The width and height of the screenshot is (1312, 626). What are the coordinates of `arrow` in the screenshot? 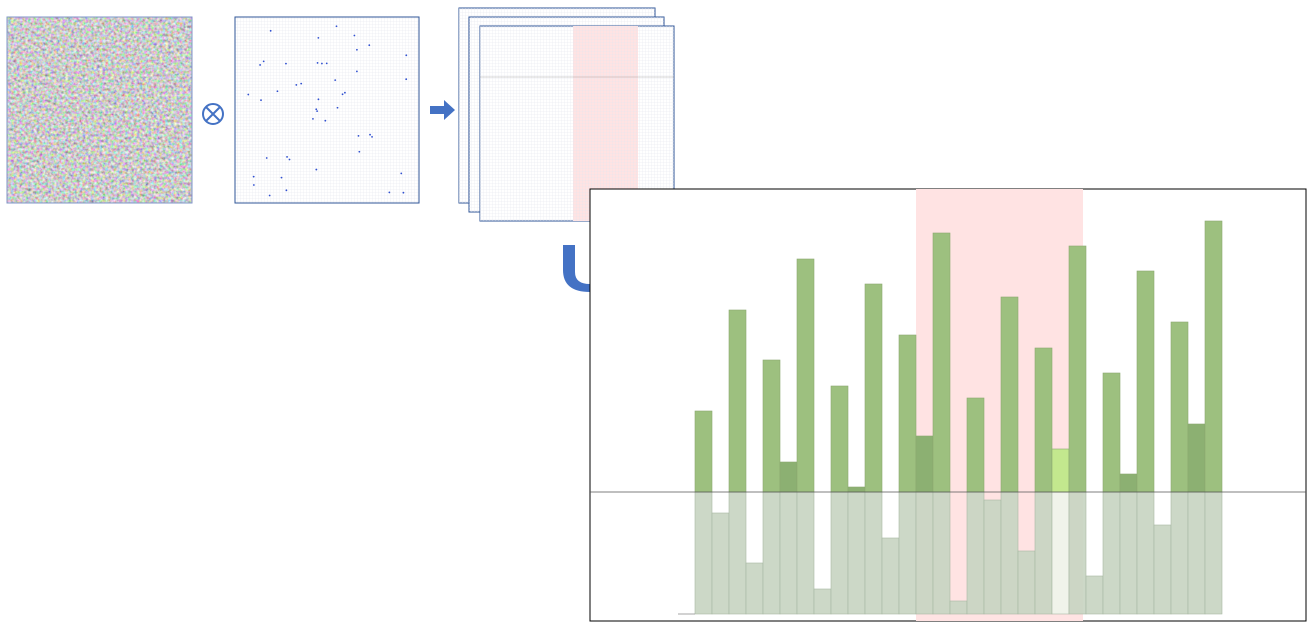 It's located at (442, 110).